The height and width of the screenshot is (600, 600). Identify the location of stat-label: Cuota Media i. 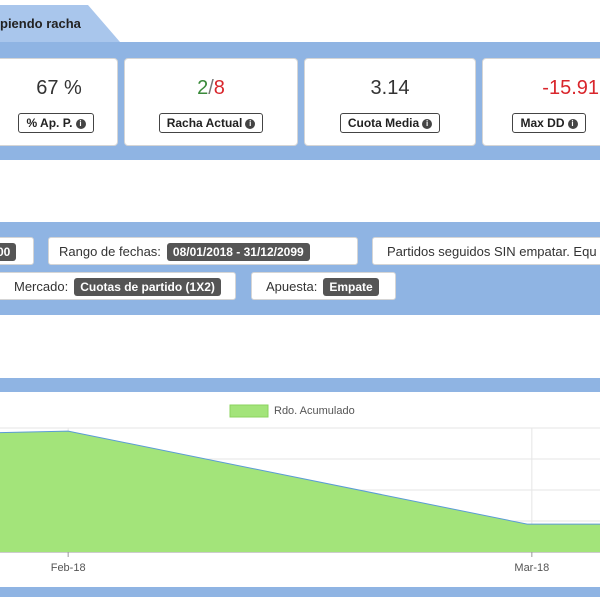
(390, 123).